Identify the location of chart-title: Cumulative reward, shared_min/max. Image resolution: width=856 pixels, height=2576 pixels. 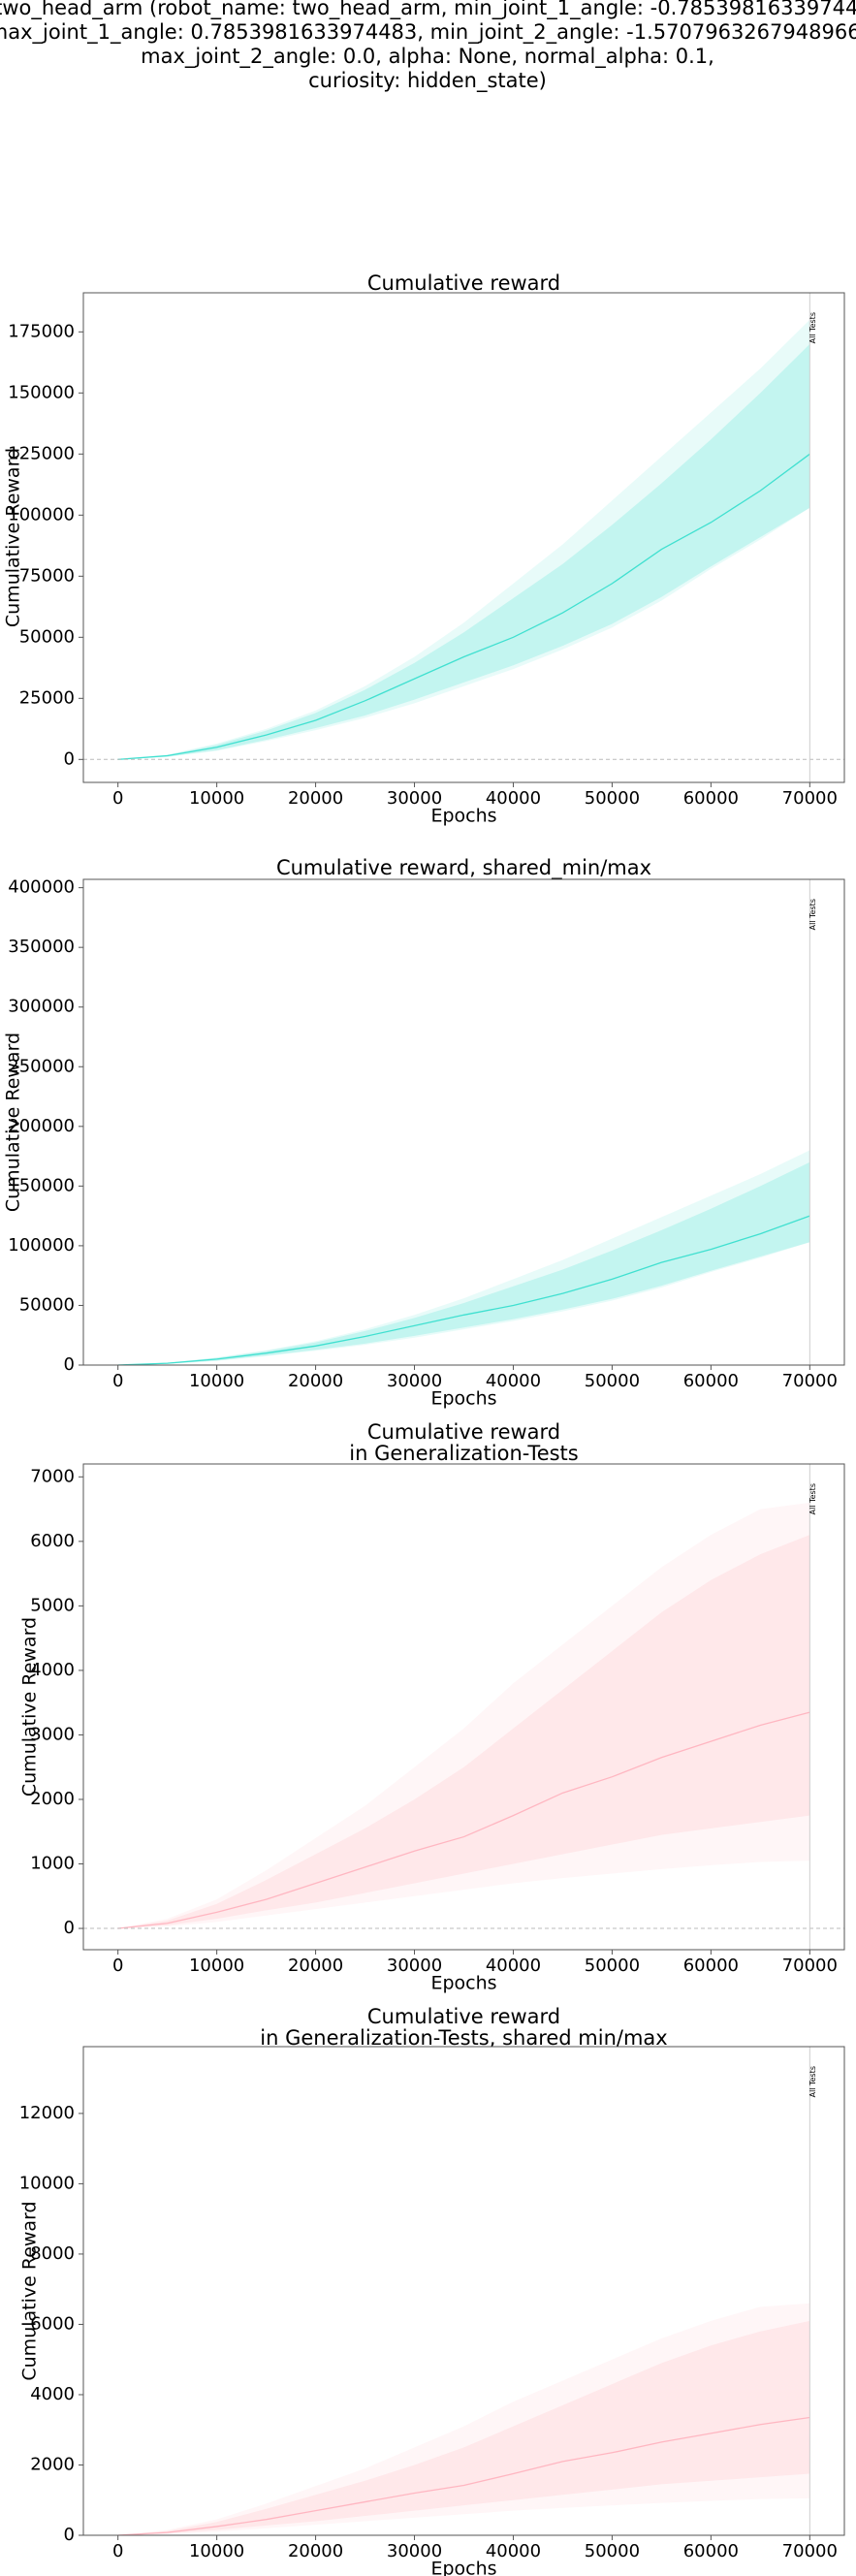
(463, 868).